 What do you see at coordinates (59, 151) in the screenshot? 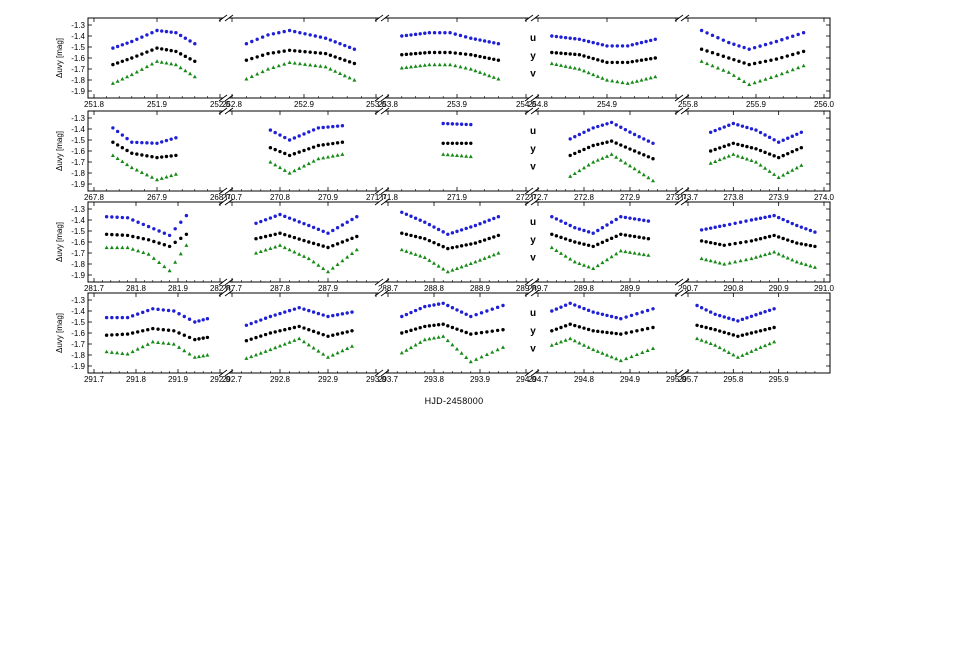
I see `y-axis-label: Δuvy [mag]` at bounding box center [59, 151].